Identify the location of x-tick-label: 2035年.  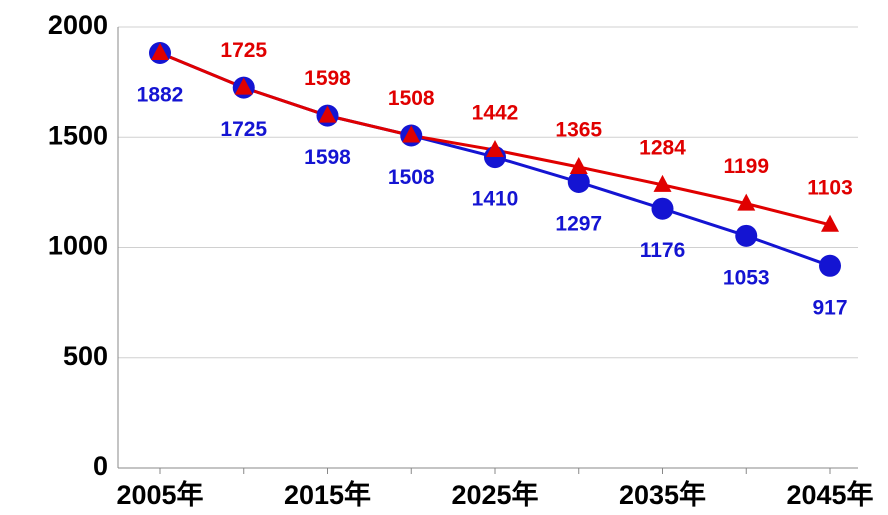
(662, 494).